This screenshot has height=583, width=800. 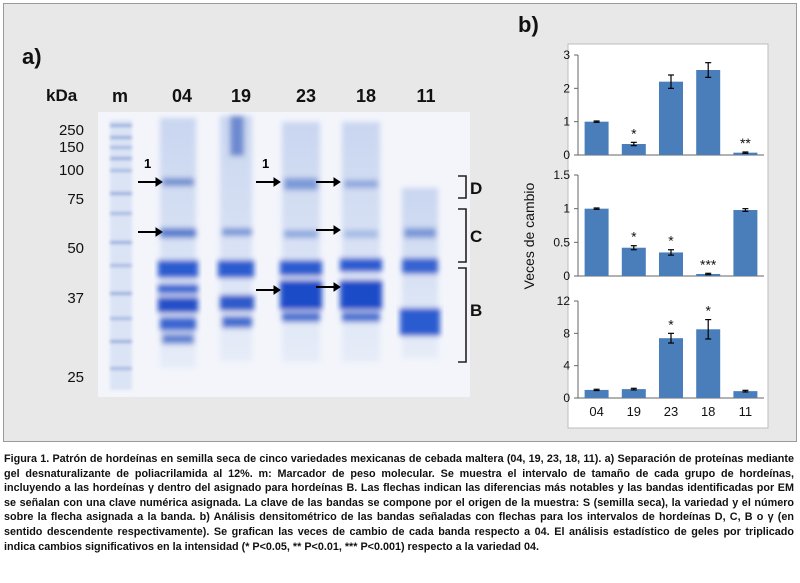 I want to click on y-tick-label: 0.5, so click(x=561, y=242).